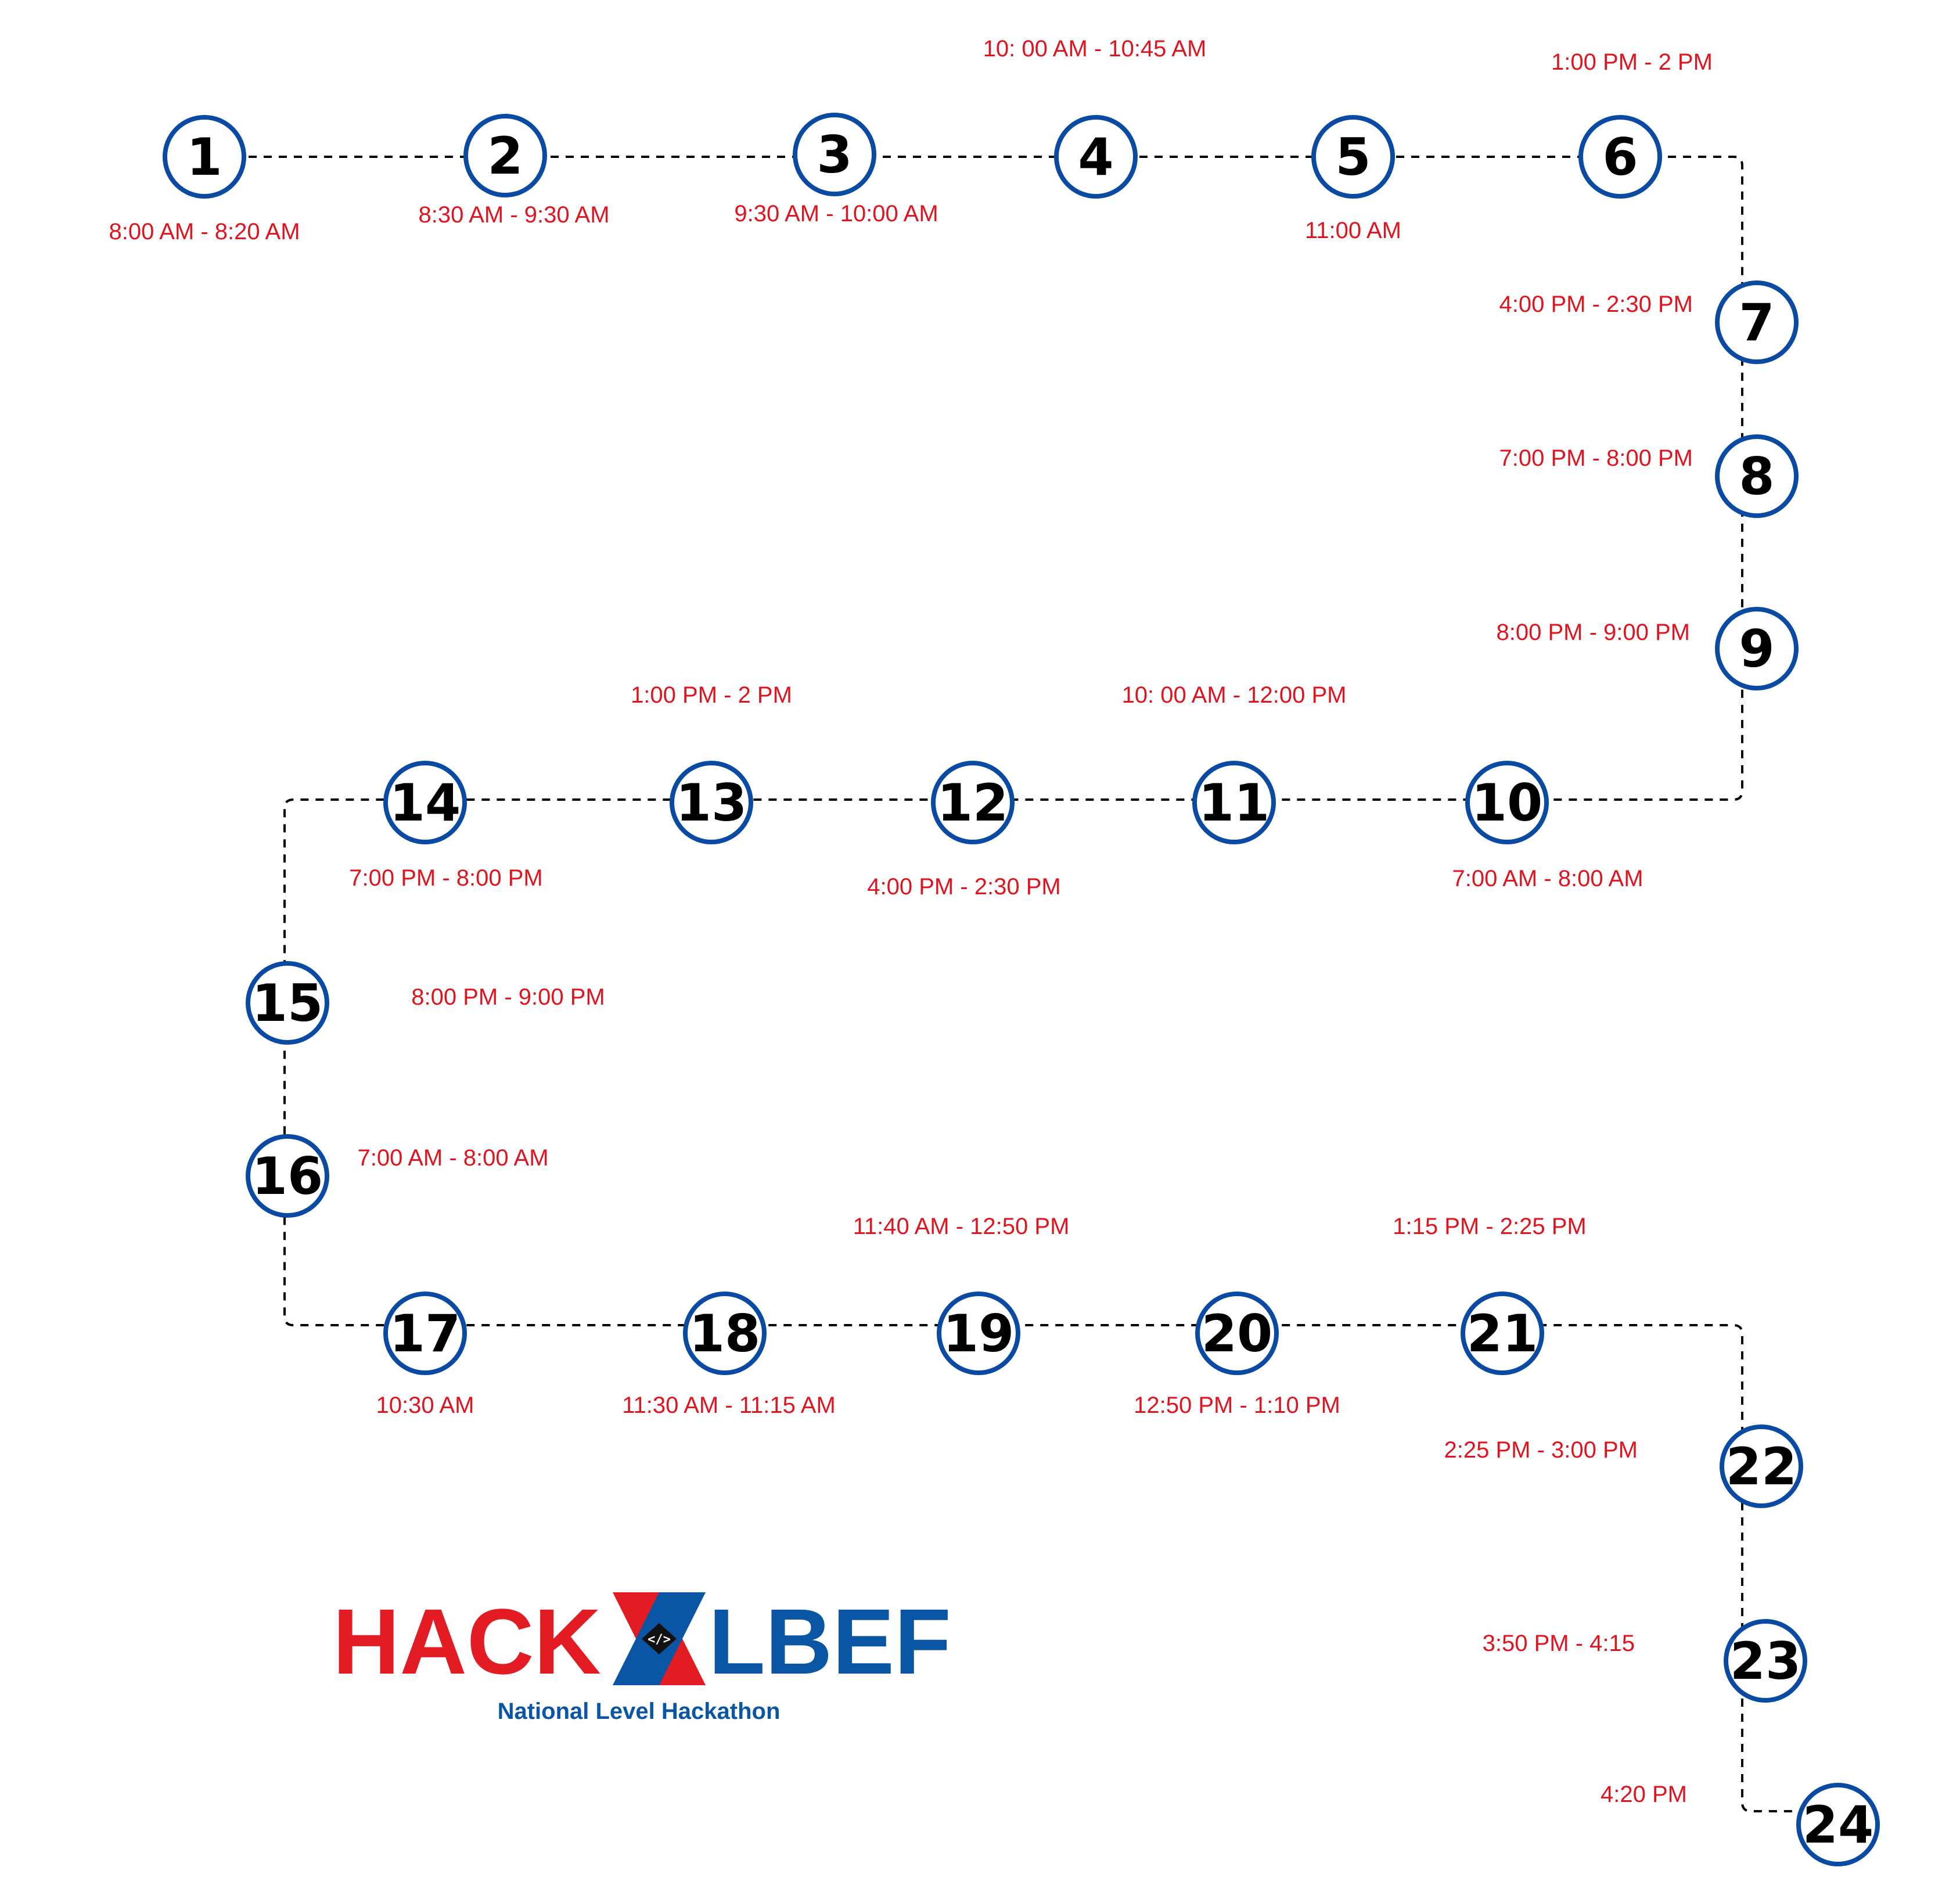 This screenshot has height=1878, width=1960. I want to click on timeline-node-1: 1, so click(205, 157).